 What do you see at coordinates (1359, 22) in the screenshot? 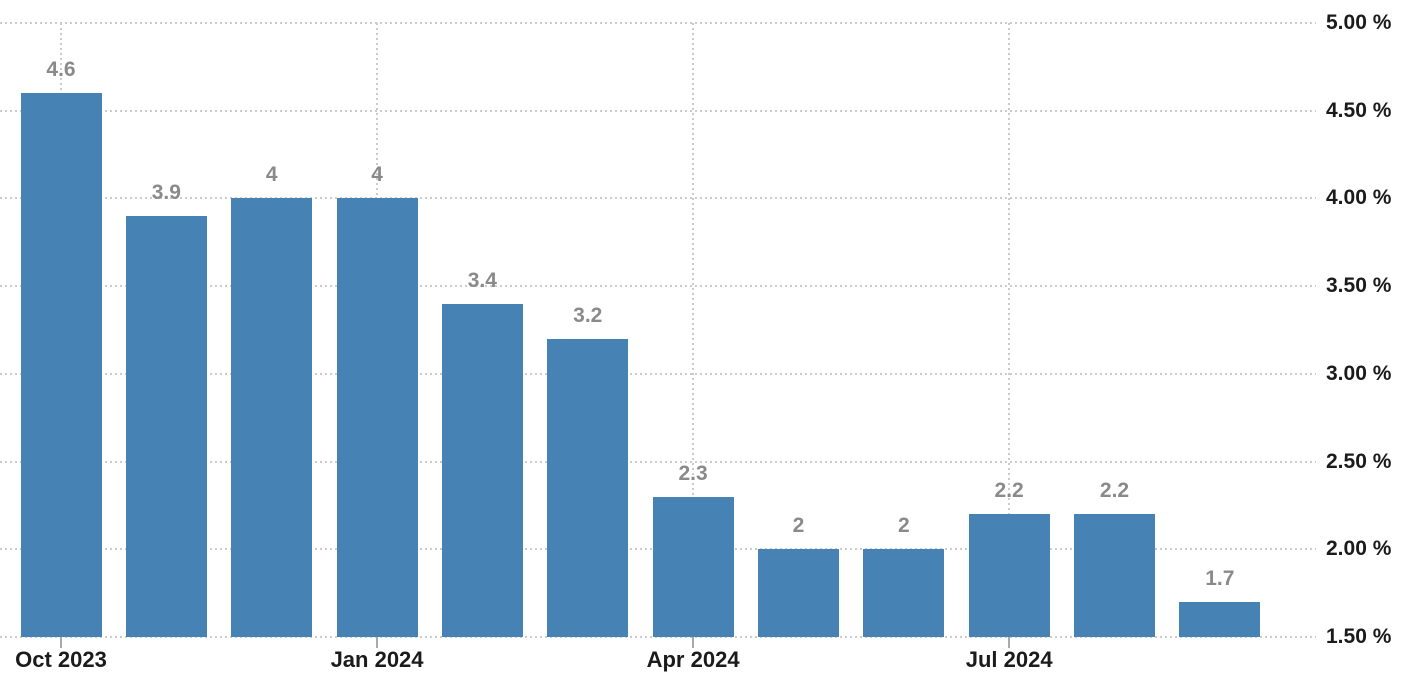
I see `y-axis-tick-label: 5.00 %` at bounding box center [1359, 22].